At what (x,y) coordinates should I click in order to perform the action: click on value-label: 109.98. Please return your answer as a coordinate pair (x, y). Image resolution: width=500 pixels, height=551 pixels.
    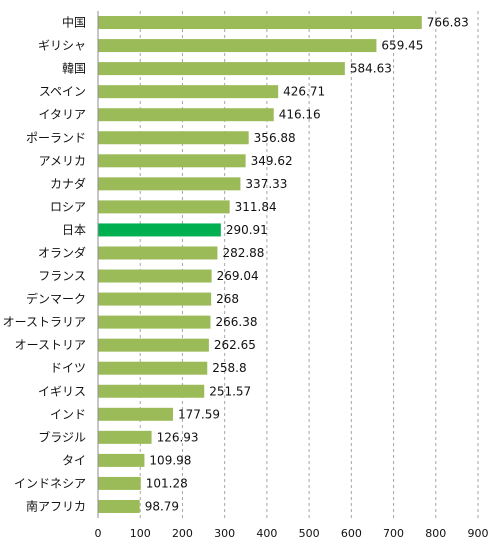
    Looking at the image, I should click on (170, 460).